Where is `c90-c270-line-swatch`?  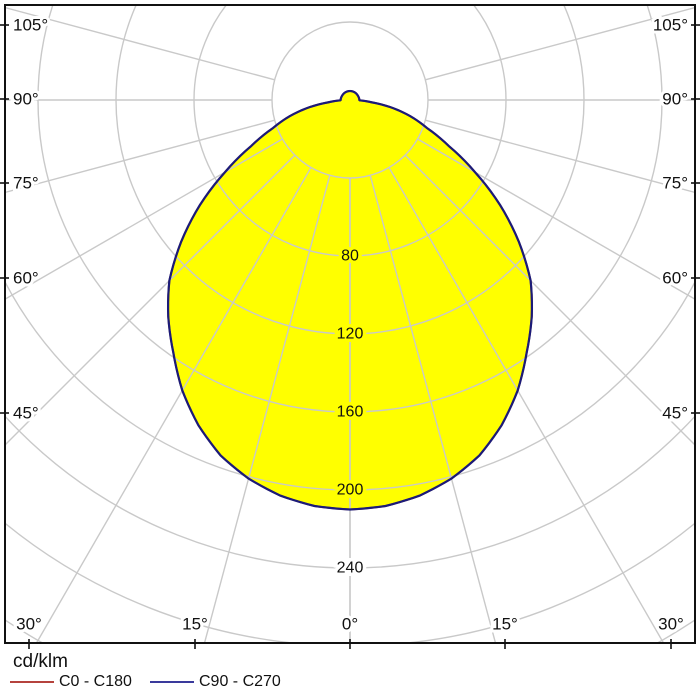
c90-c270-line-swatch is located at coordinates (172, 682).